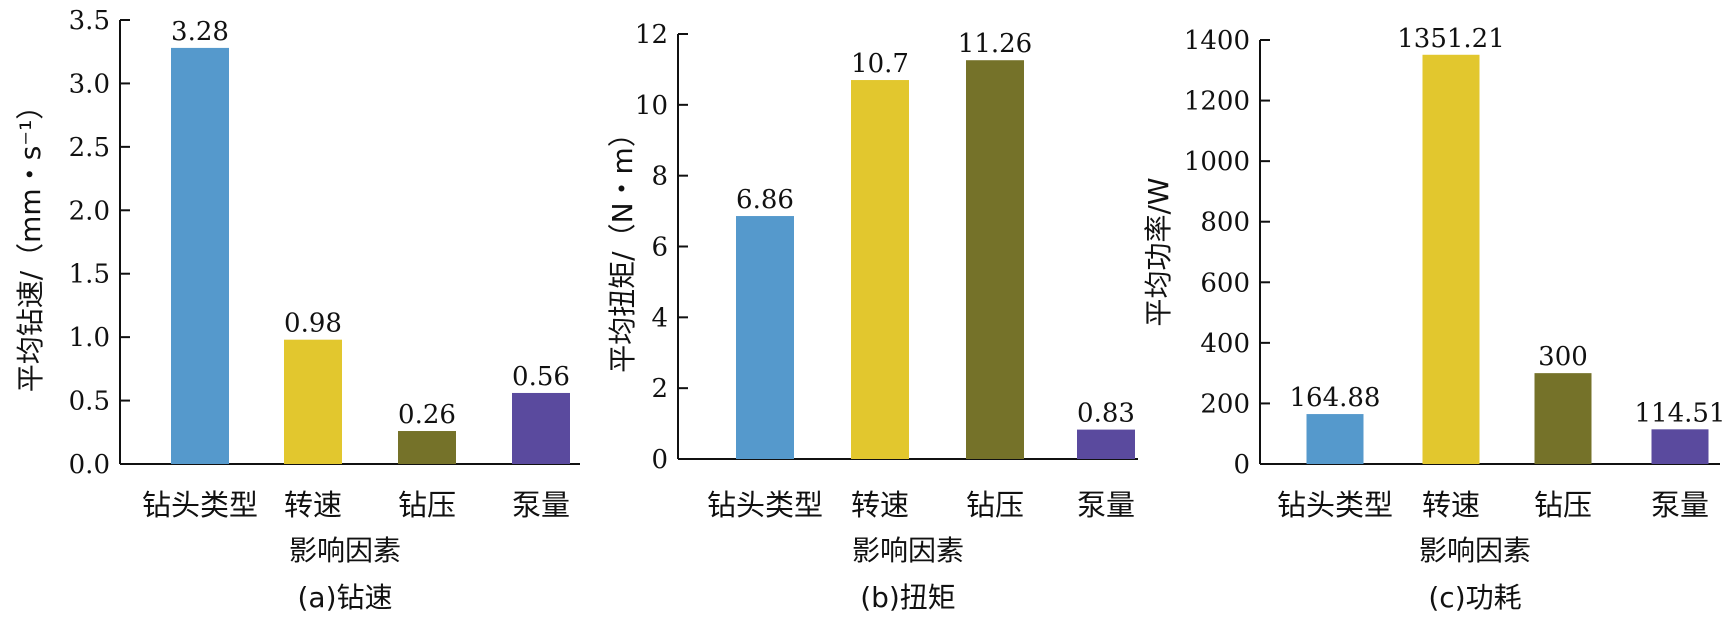 The image size is (1732, 621). I want to click on chart-1-y-tick-label: 3.5, so click(89, 21).